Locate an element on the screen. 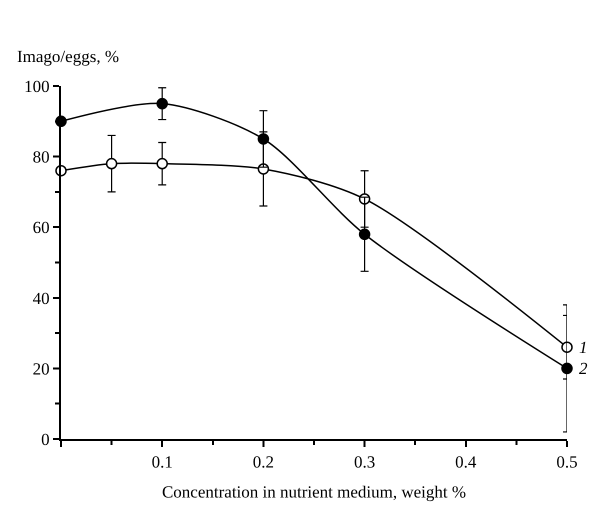 The height and width of the screenshot is (510, 600). x-tick-label: 0.3 is located at coordinates (365, 462).